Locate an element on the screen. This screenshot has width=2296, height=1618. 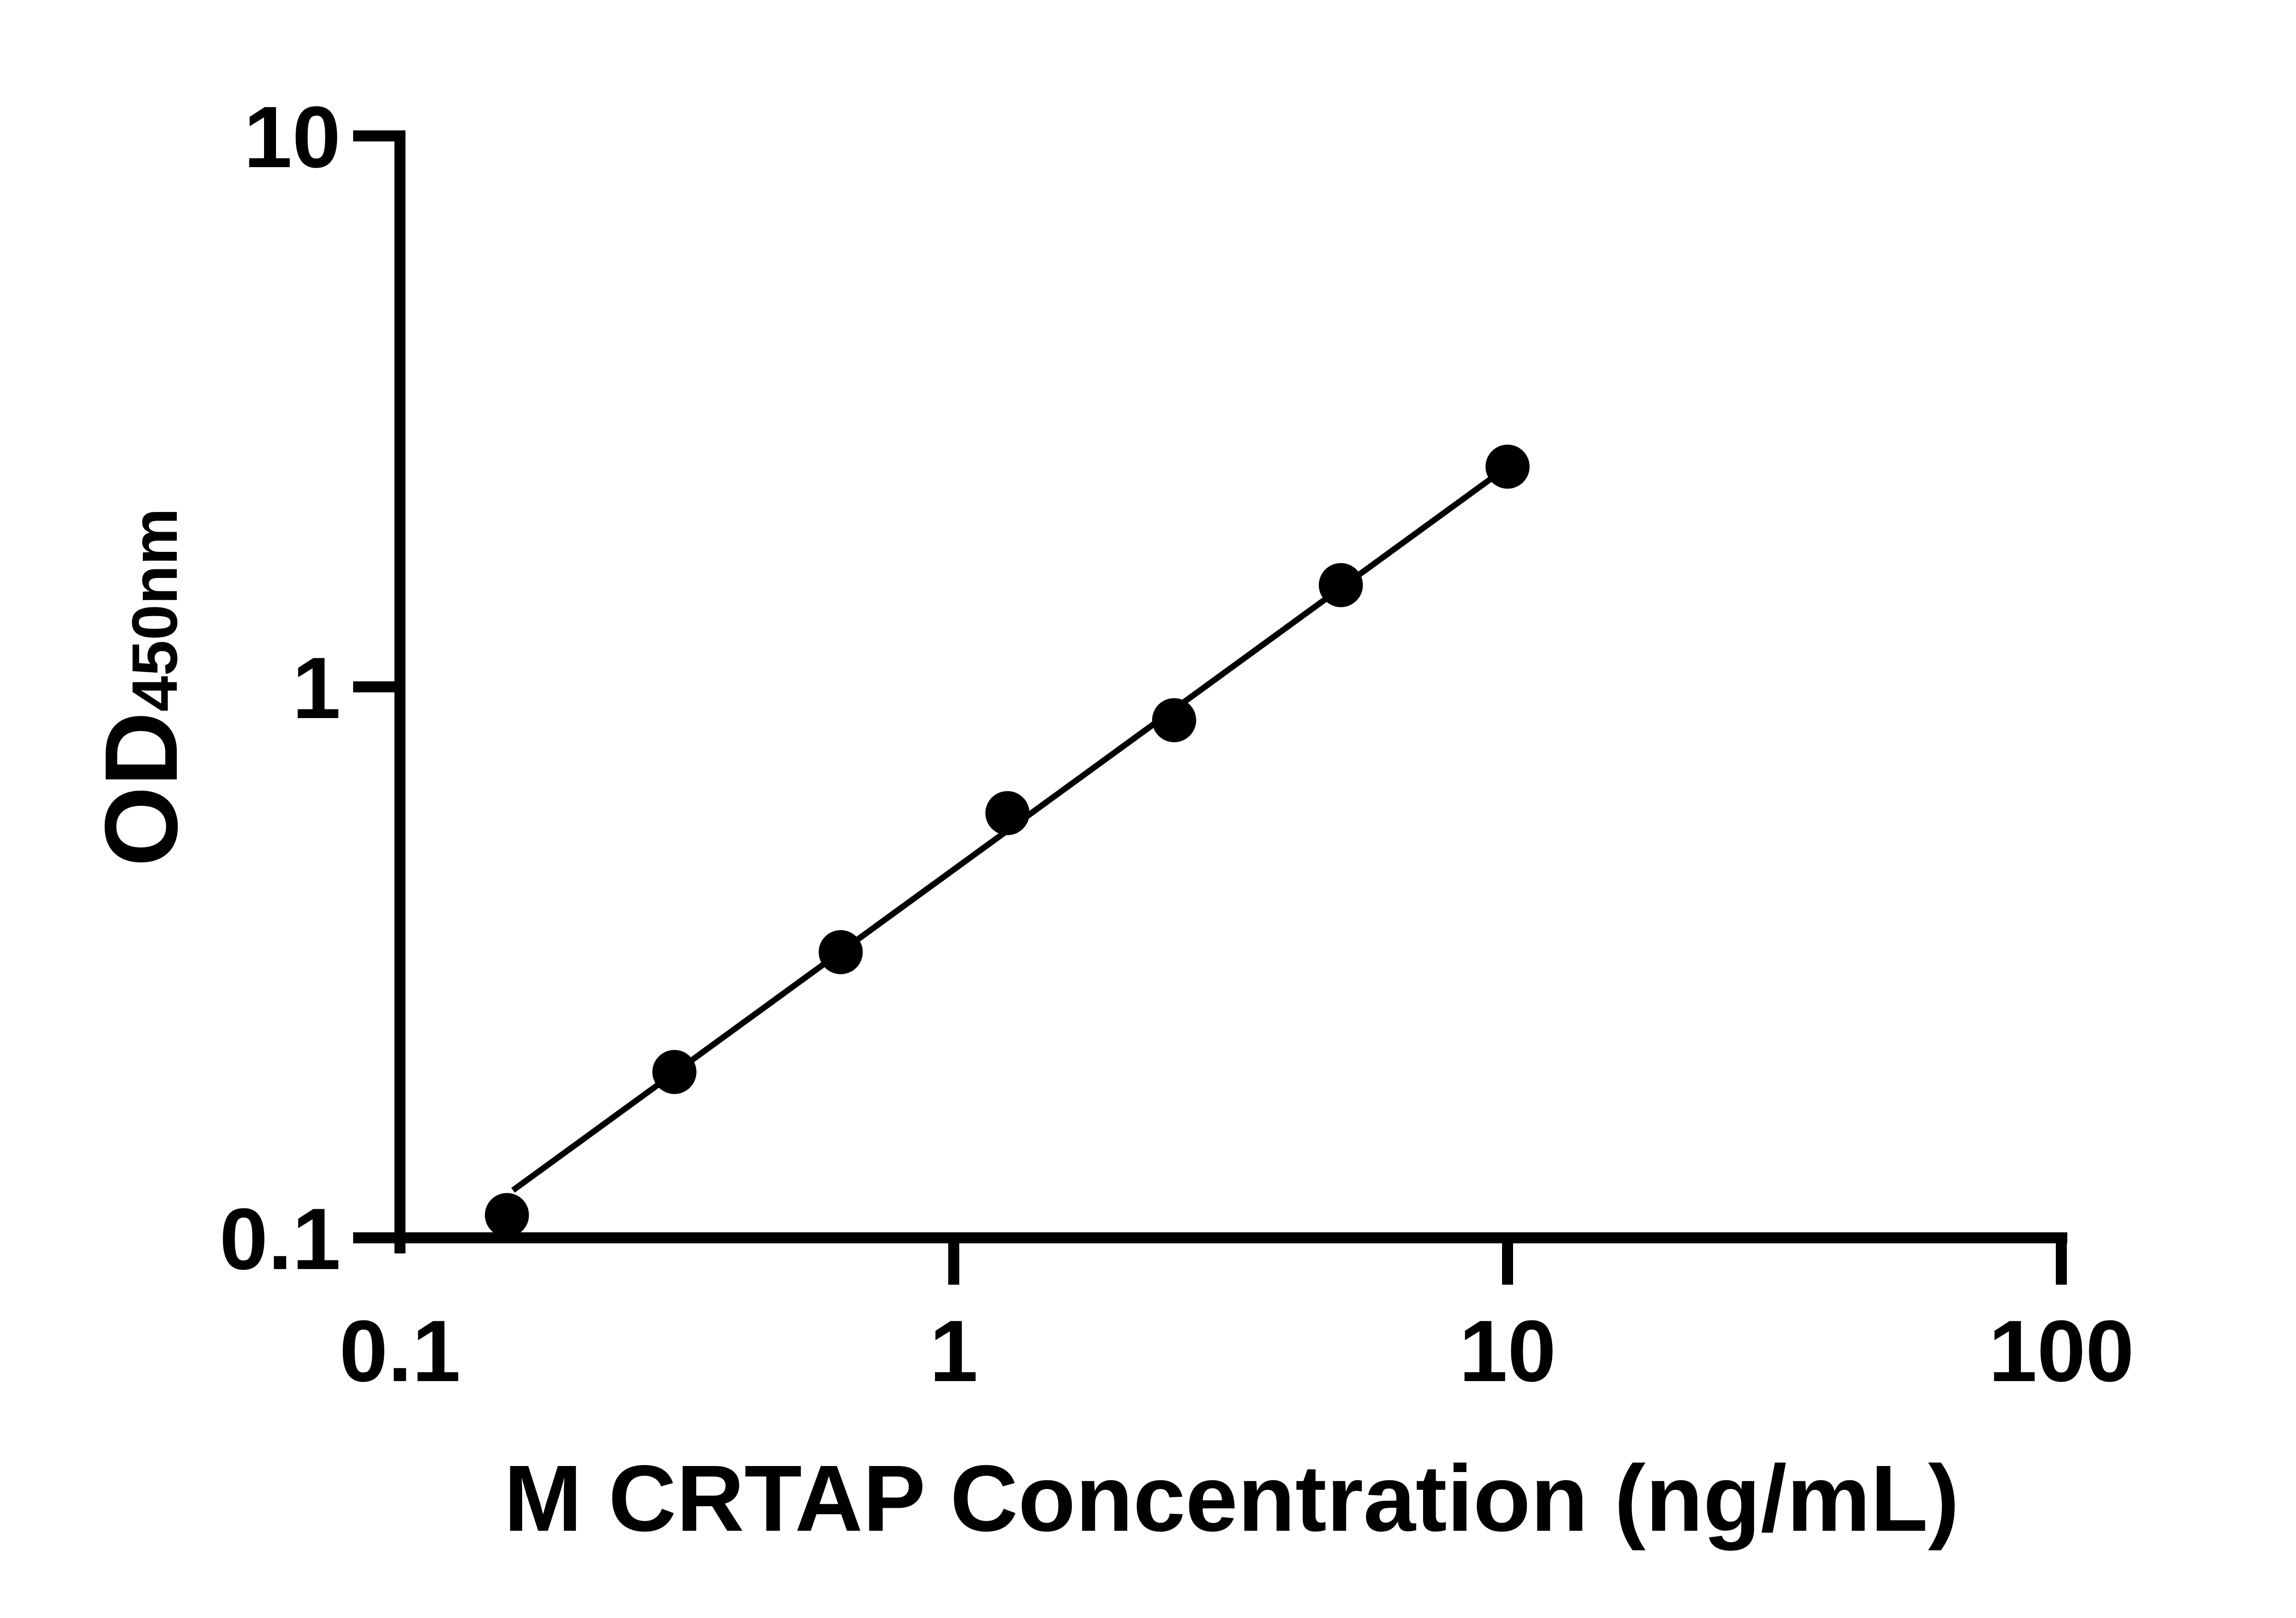
y-axis-title-subscript: 450nm is located at coordinates (154, 610).